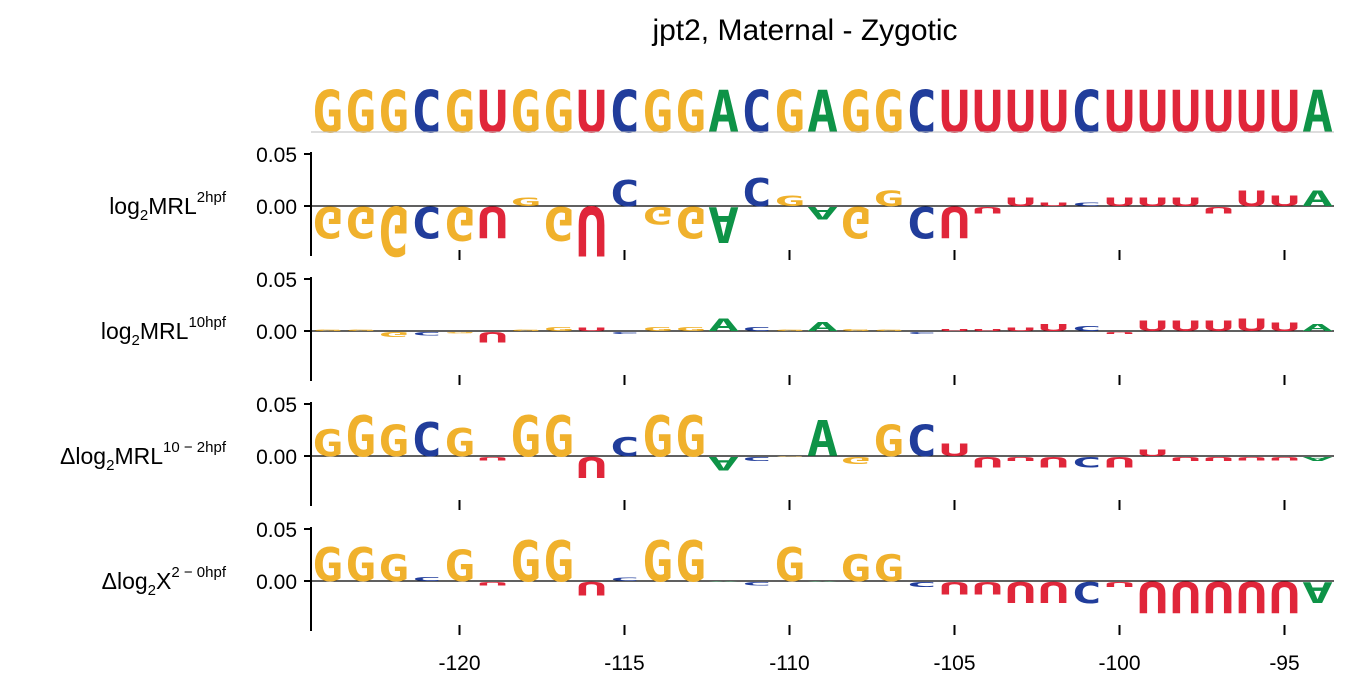 The width and height of the screenshot is (1354, 697). I want to click on sequence-letter: A, so click(1317, 111).